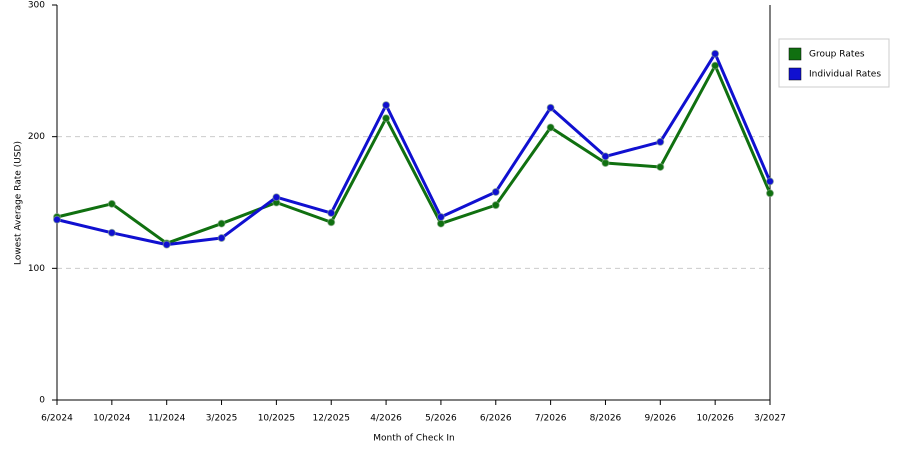 The height and width of the screenshot is (454, 900). Describe the element at coordinates (386, 419) in the screenshot. I see `x-tick-label: 4/2026` at that location.